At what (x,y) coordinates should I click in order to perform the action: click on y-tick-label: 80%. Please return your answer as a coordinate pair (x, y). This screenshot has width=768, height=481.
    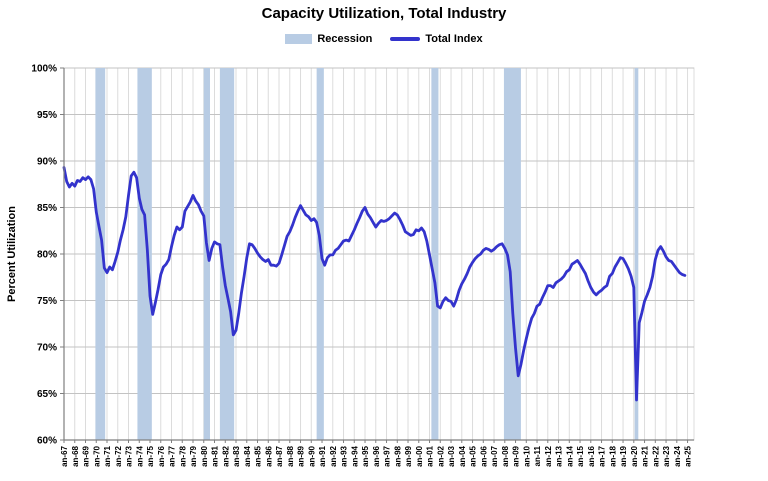
    Looking at the image, I should click on (47, 255).